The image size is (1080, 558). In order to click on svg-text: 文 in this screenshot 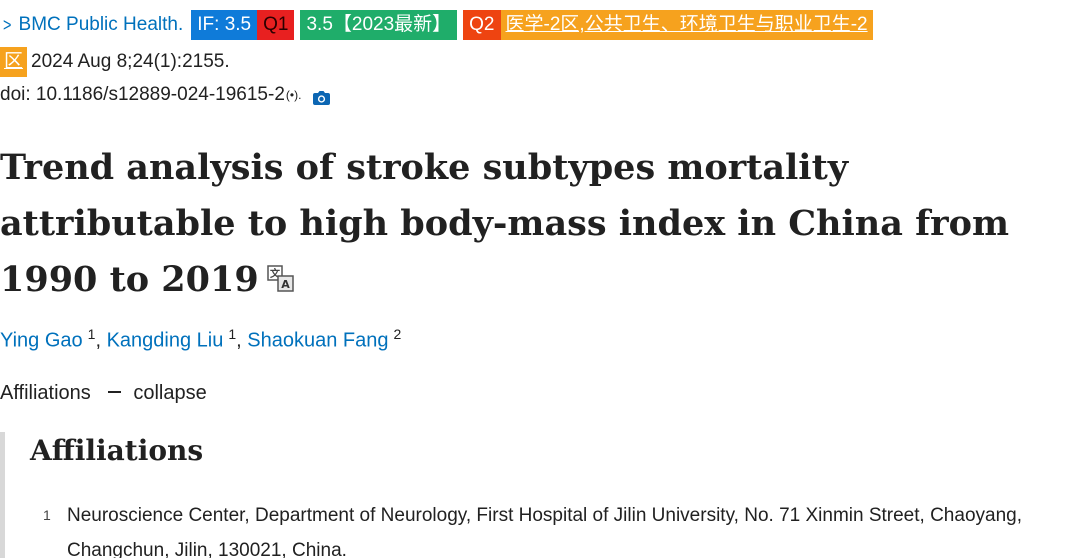, I will do `click(275, 273)`.